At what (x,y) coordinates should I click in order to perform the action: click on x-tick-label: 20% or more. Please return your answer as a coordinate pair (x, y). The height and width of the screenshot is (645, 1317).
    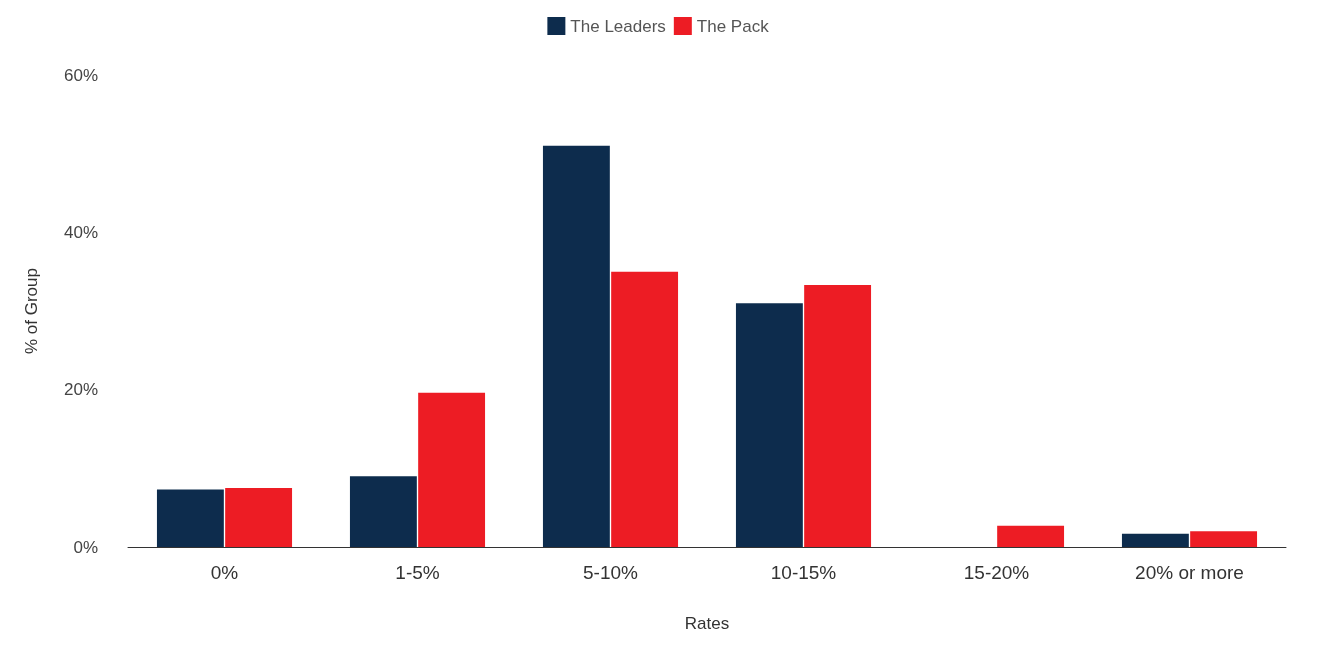
    Looking at the image, I should click on (1189, 572).